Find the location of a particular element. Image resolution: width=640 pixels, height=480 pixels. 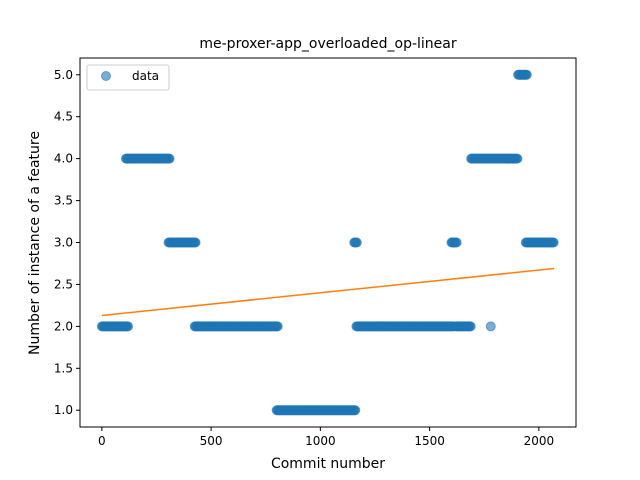

y-tick-label: 1.5 is located at coordinates (63, 368).